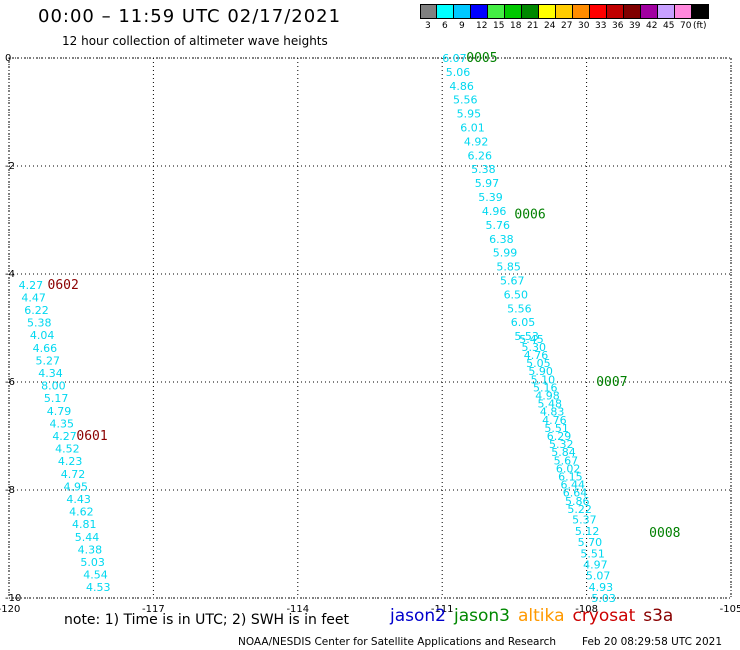  Describe the element at coordinates (47, 360) in the screenshot. I see `wave-height-value: 5.27` at that location.